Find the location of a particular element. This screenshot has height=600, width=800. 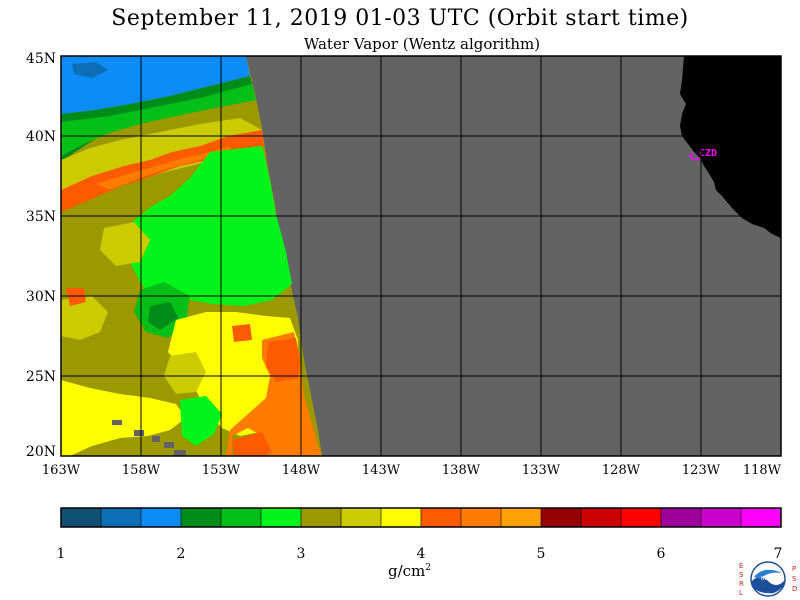

station-marker is located at coordinates (694, 156).